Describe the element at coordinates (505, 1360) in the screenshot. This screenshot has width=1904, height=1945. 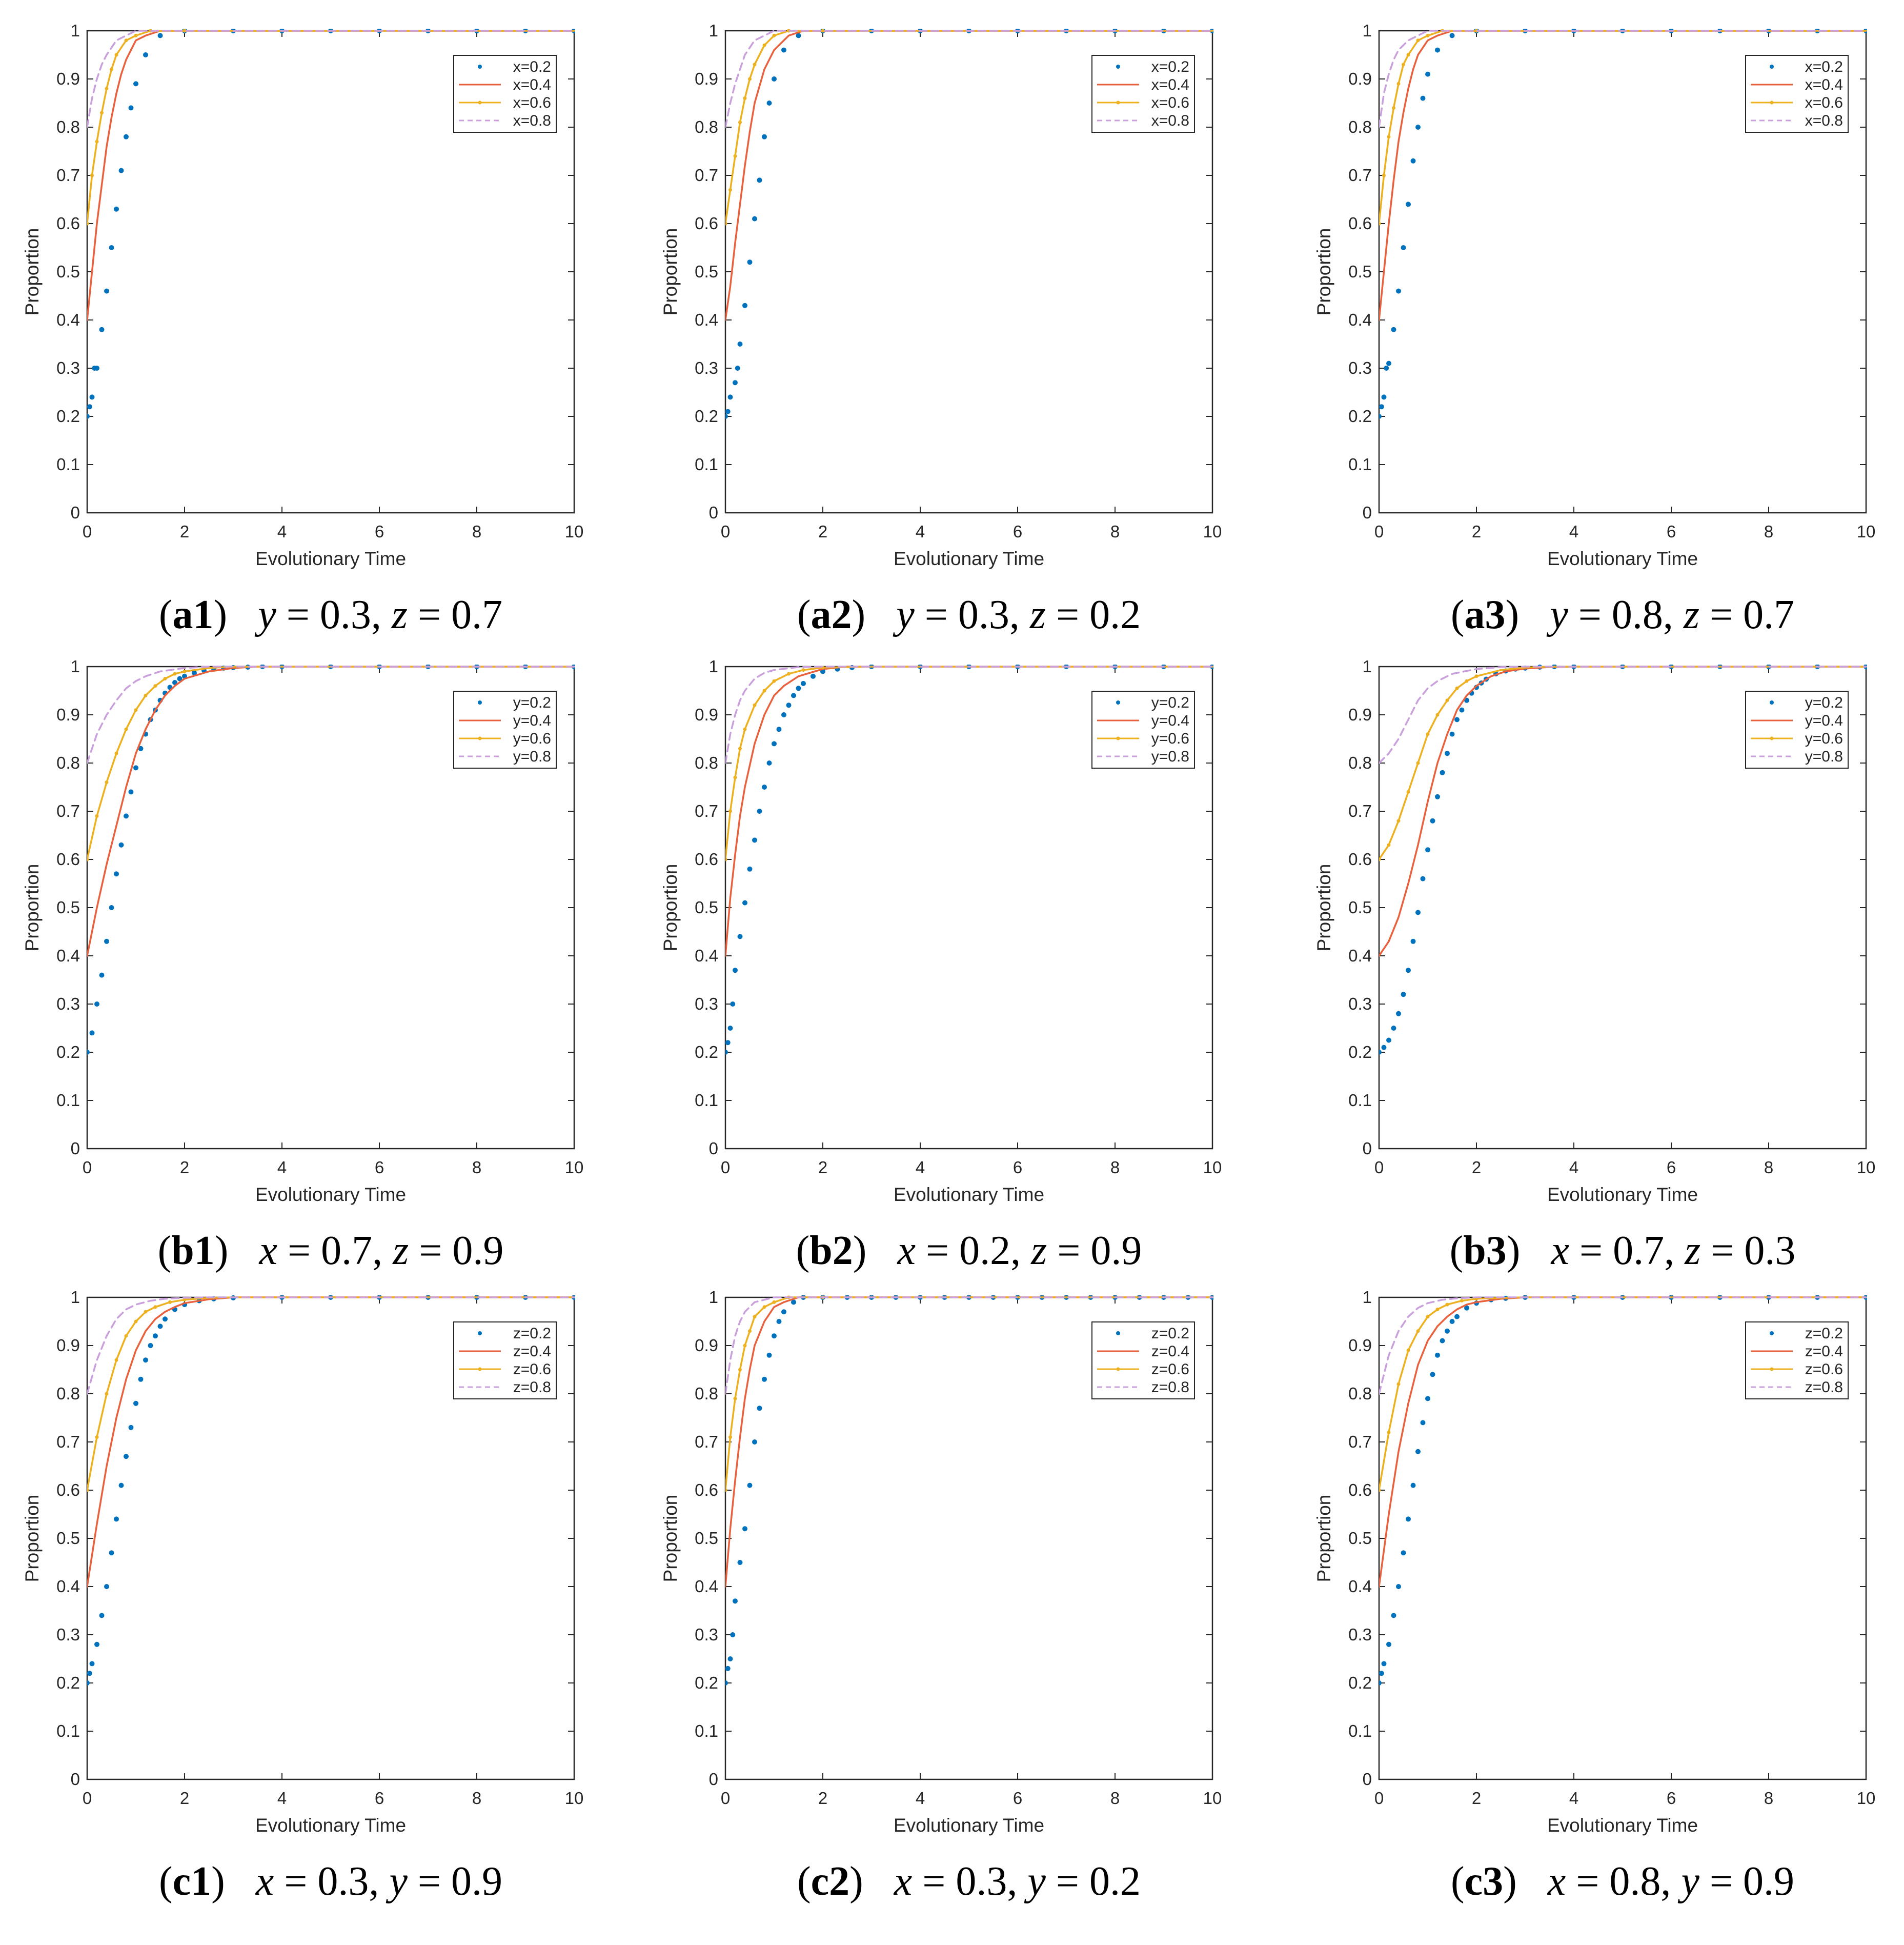
I see `legend: z=0.2z=0.4z=0.6z=0.8` at that location.